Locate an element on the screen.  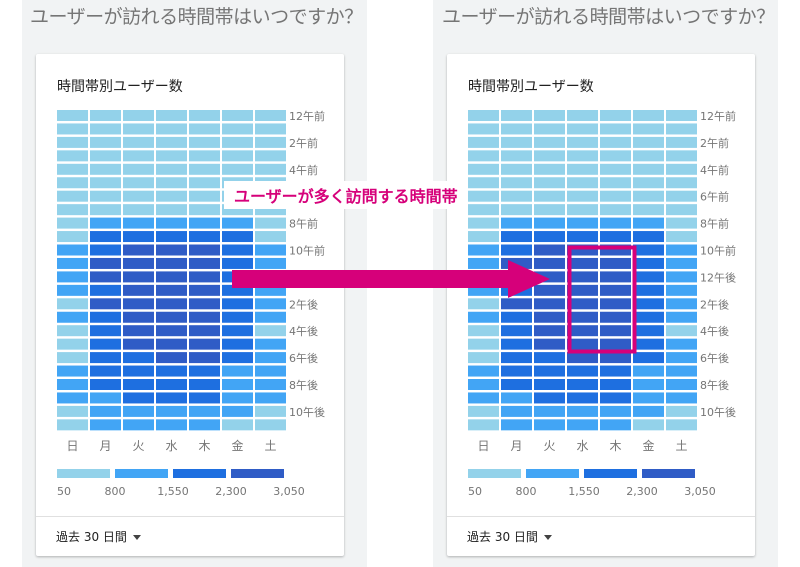
y-tick-label: 10午前 is located at coordinates (718, 251).